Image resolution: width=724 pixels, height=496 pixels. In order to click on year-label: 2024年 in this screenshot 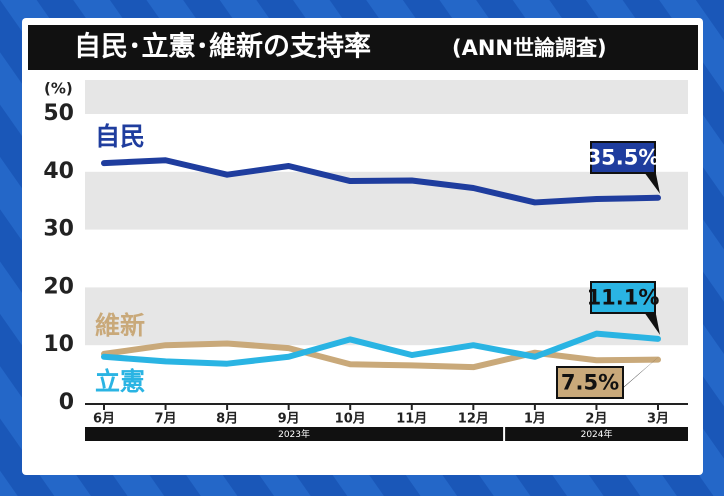, I will do `click(597, 434)`.